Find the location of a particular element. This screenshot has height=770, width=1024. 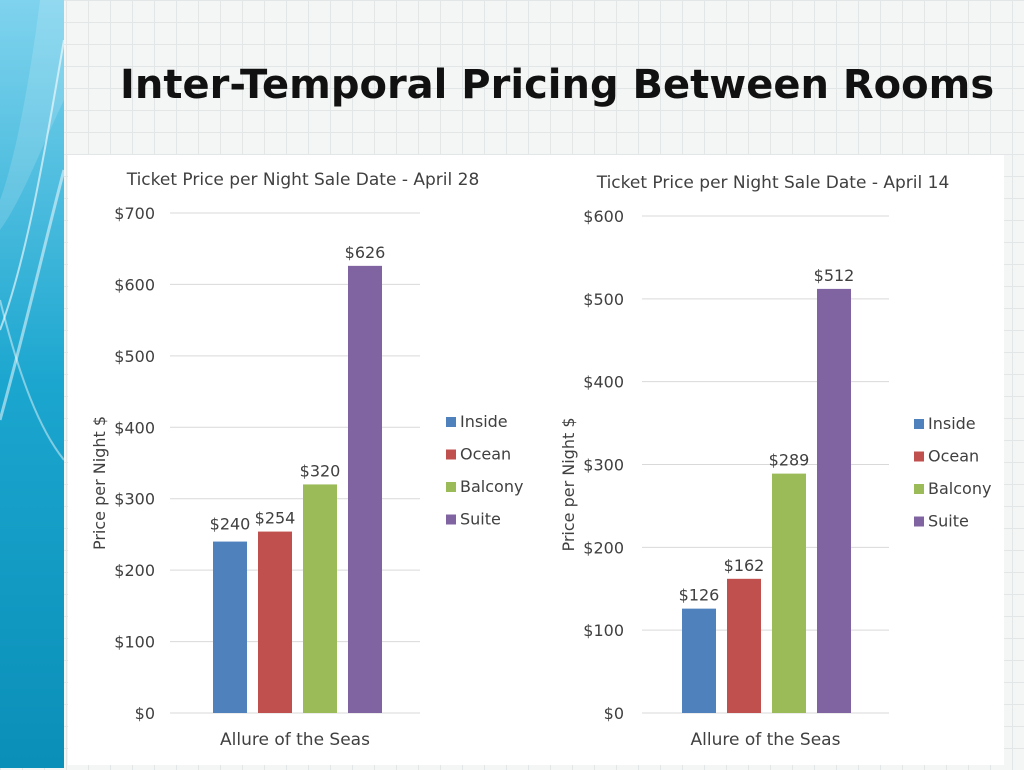

data-label-balcony: $289 is located at coordinates (789, 460).